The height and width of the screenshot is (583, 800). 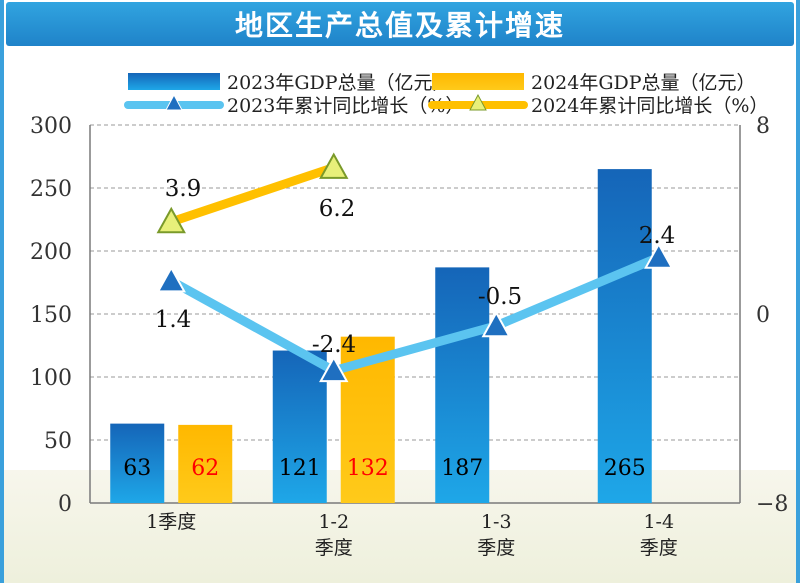 I want to click on bar-2024, so click(x=205, y=463).